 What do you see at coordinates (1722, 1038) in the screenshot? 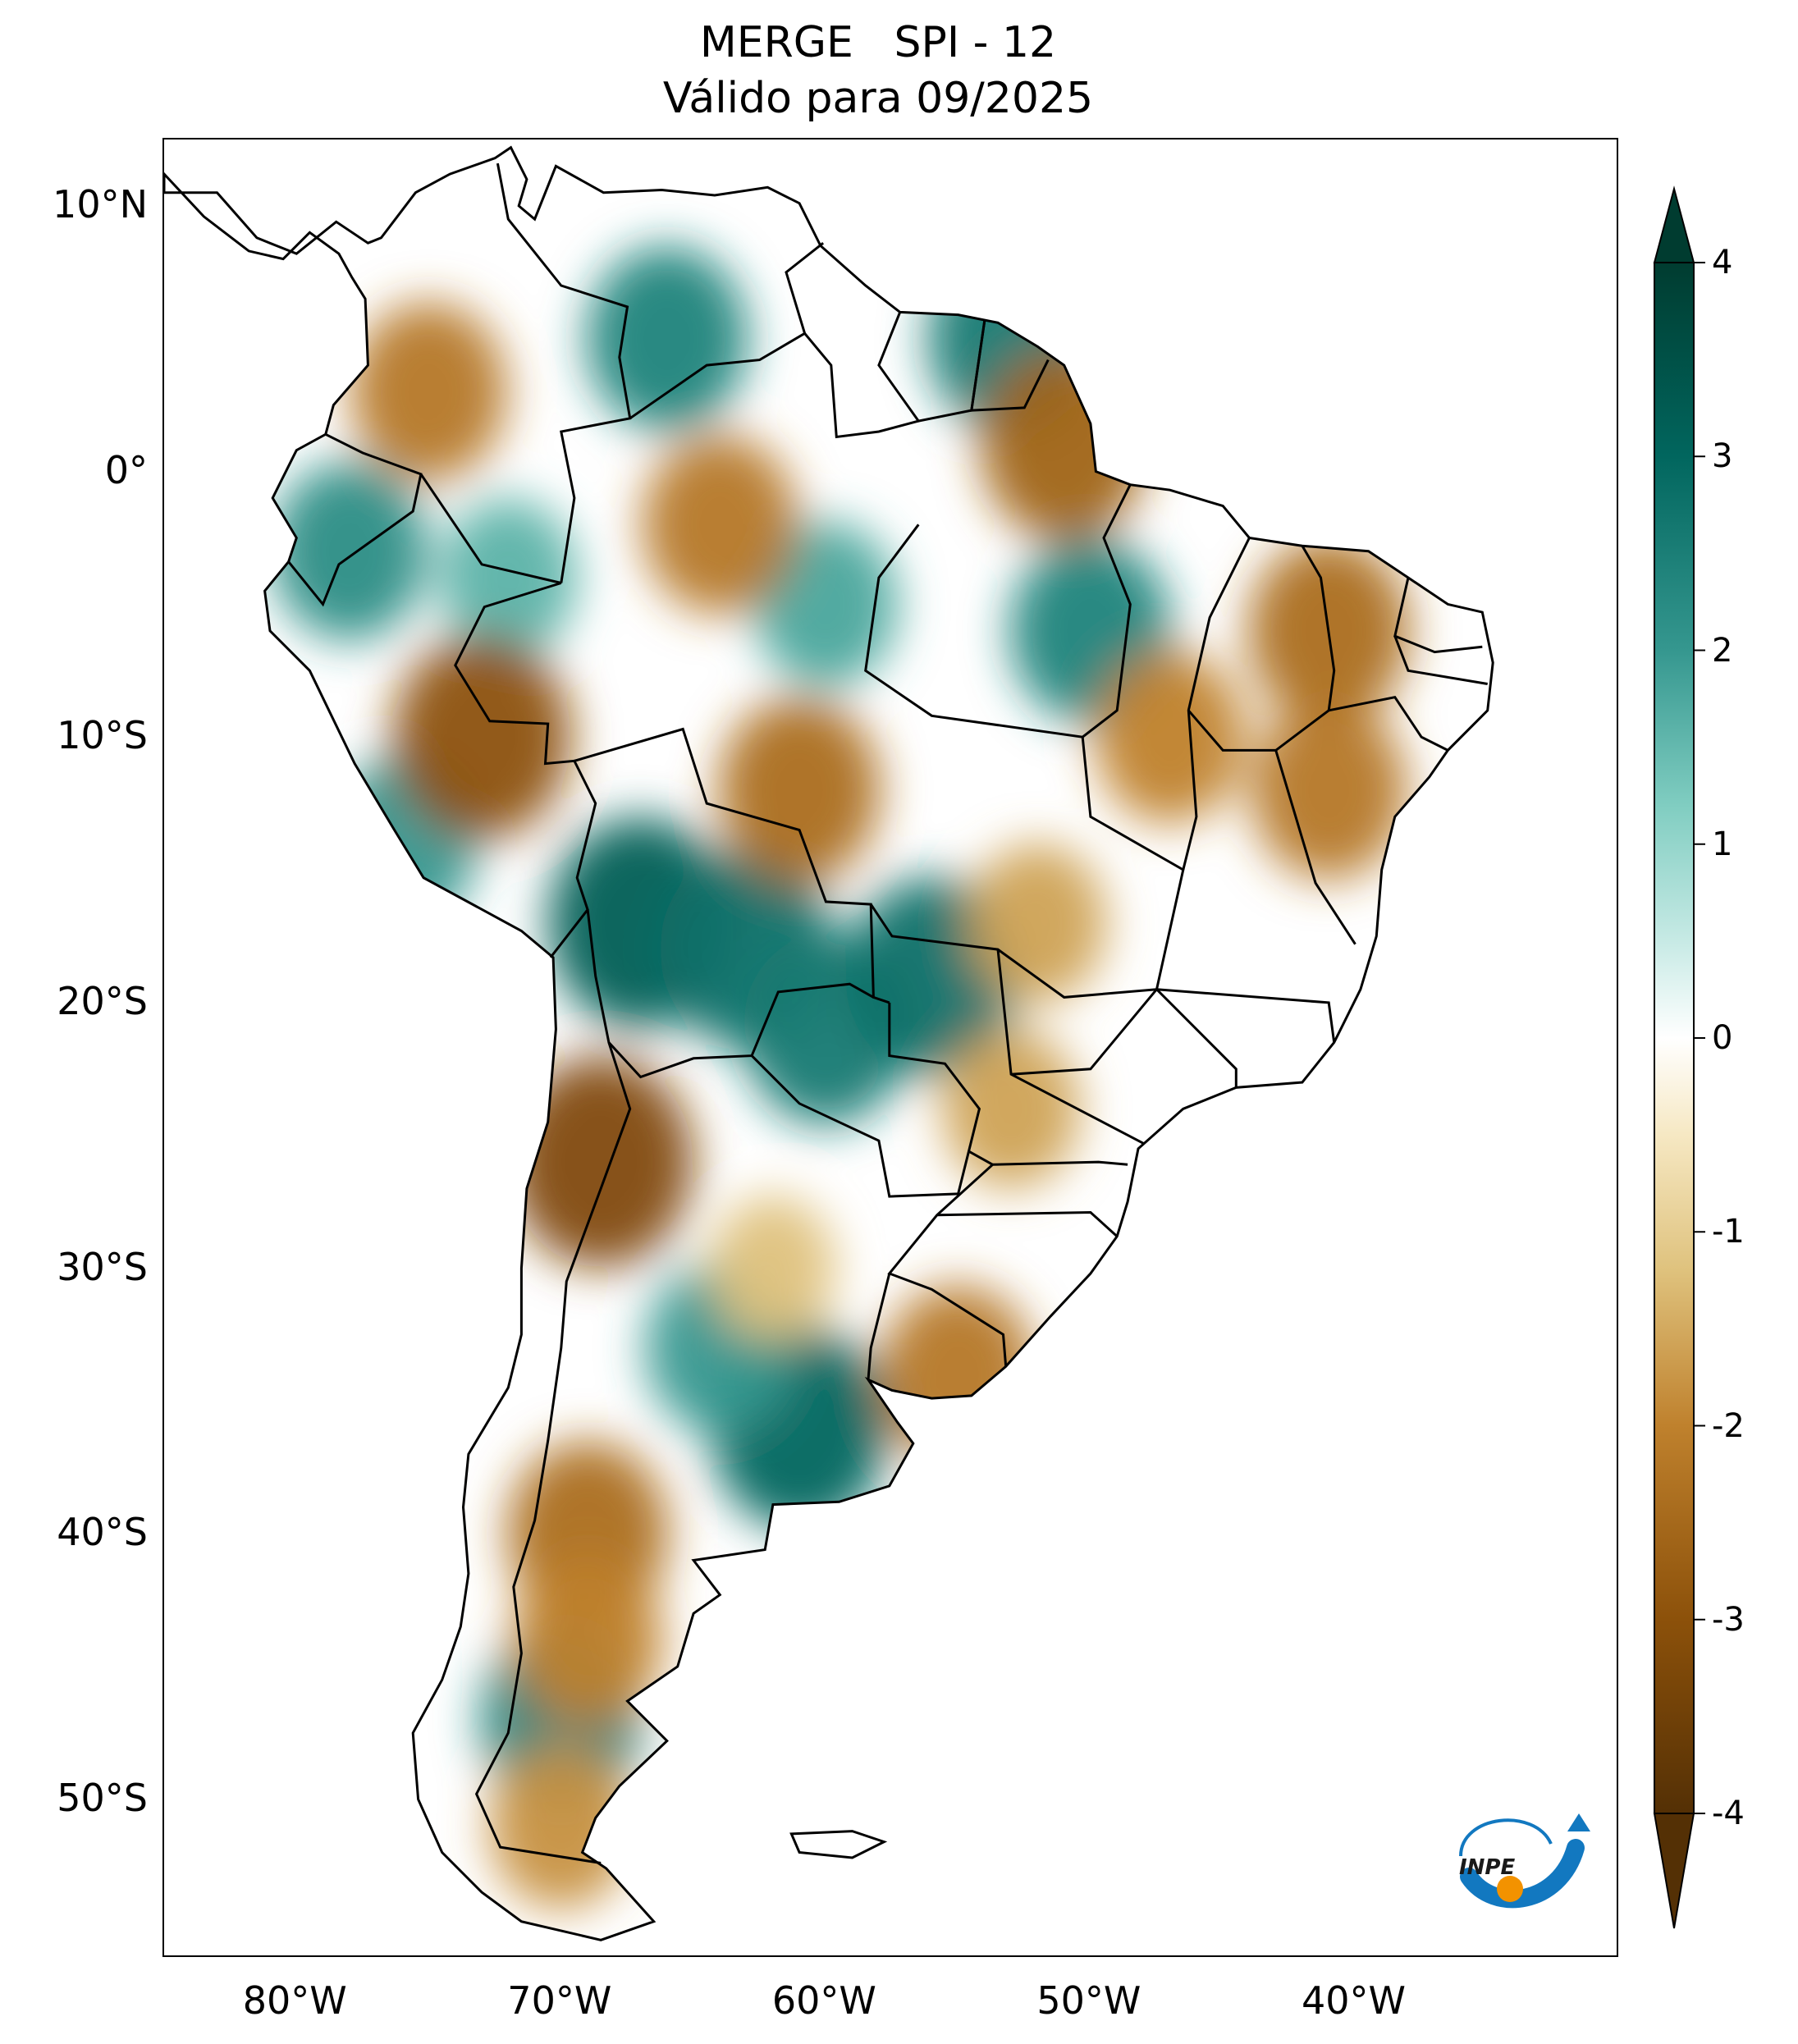
I see `colorbar-tick-label: 0` at bounding box center [1722, 1038].